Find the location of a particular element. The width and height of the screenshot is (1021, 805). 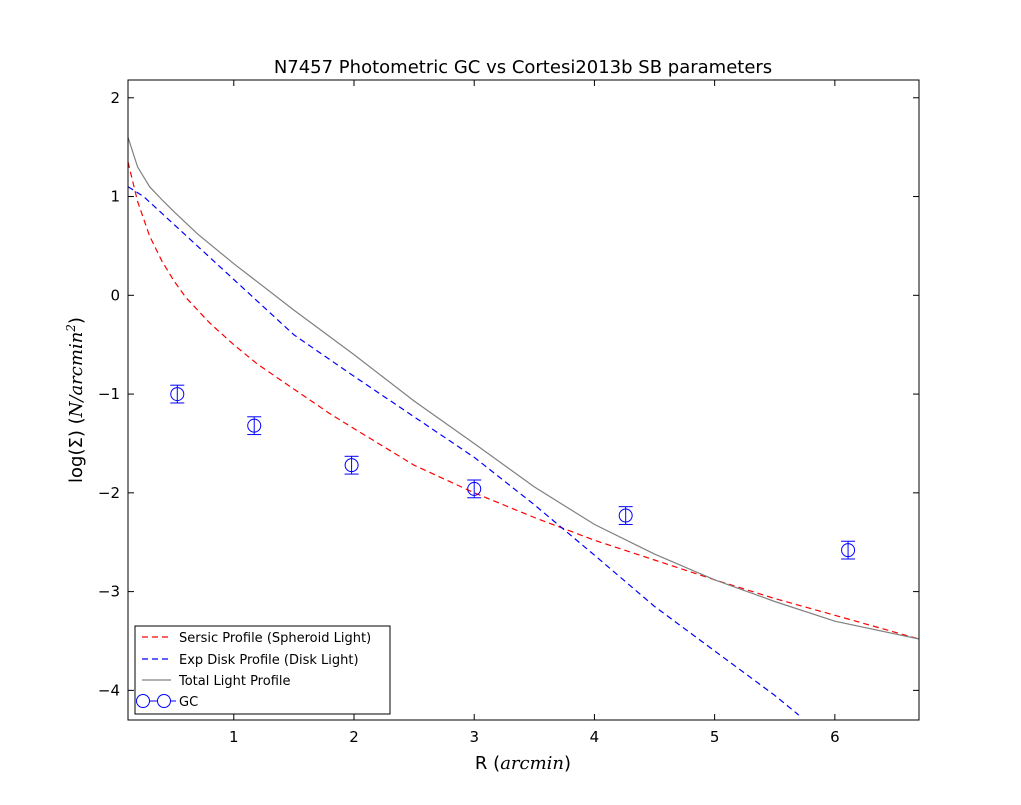

legend-total-label: Total Light Profile is located at coordinates (234, 681).